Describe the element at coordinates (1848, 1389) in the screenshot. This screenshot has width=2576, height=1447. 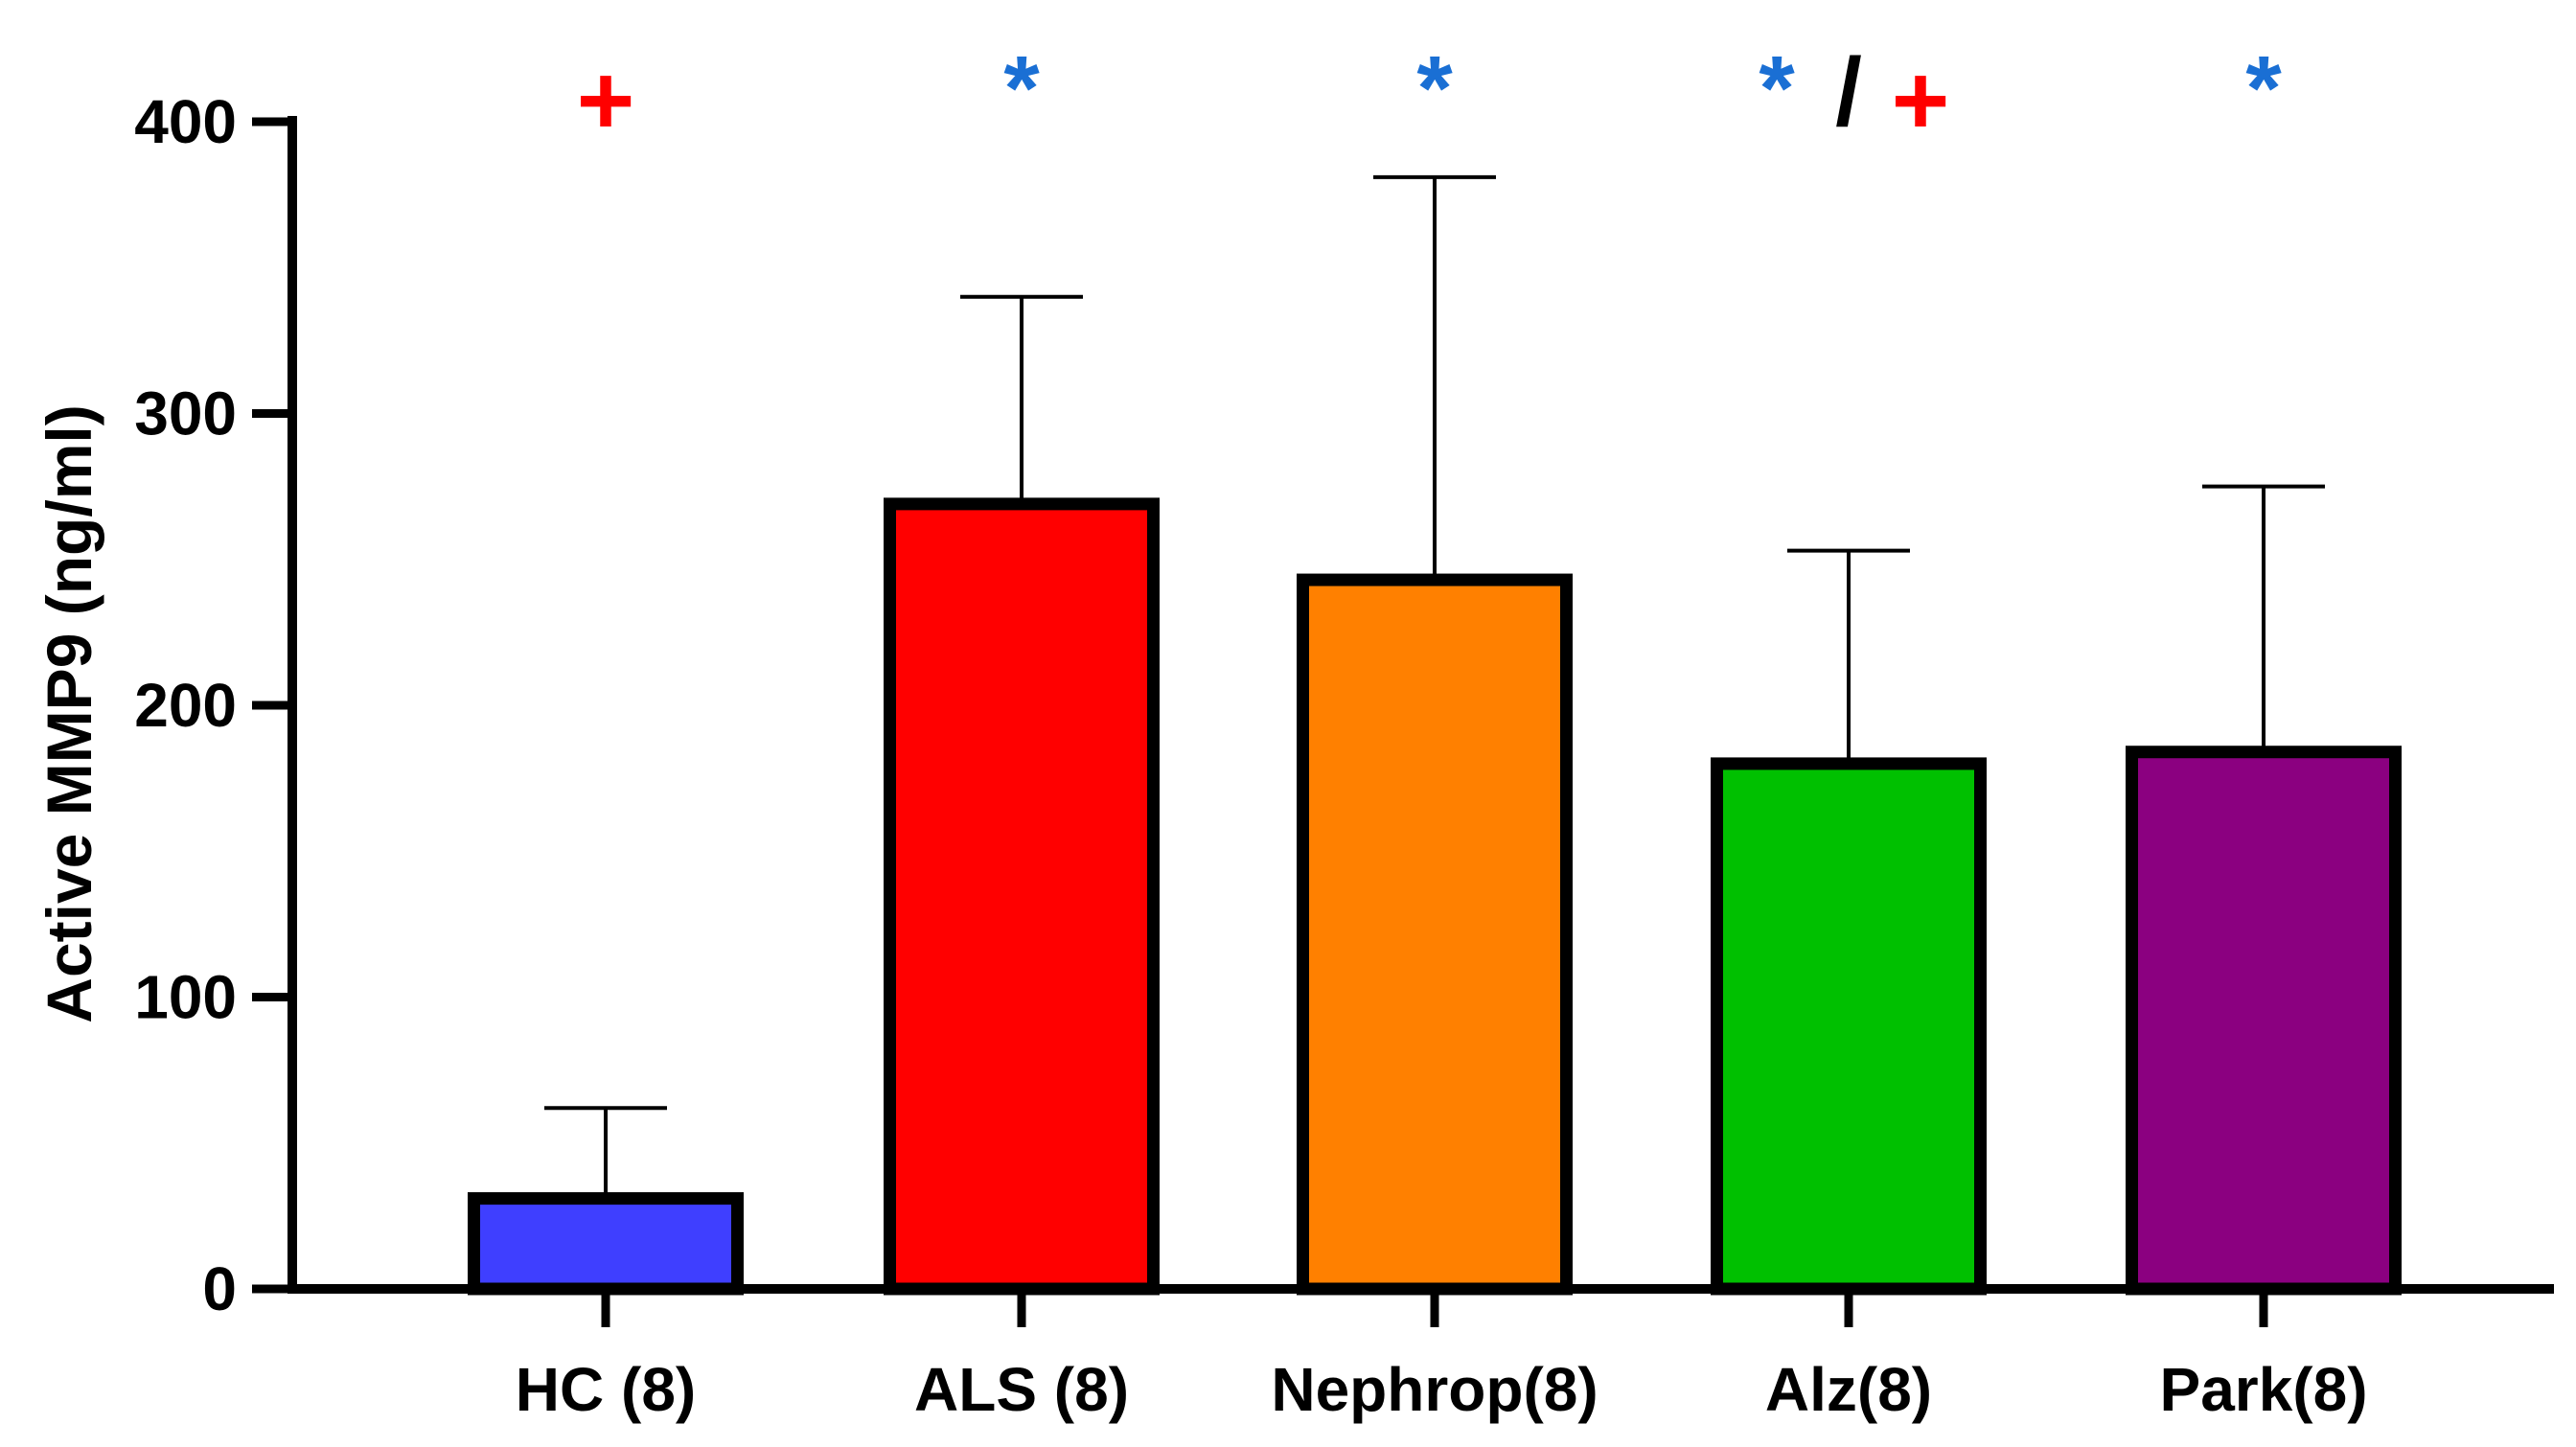
I see `x-tick-label: Alz(8)` at that location.